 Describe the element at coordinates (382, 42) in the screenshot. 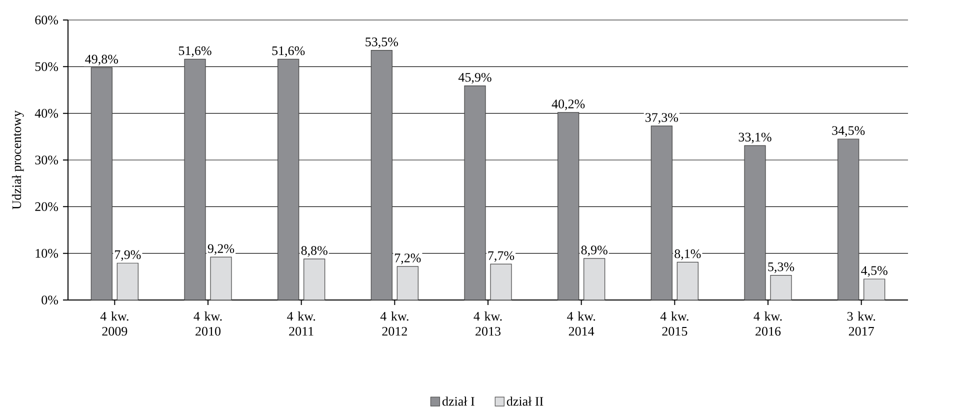

I see `data-label: 53,5%` at that location.